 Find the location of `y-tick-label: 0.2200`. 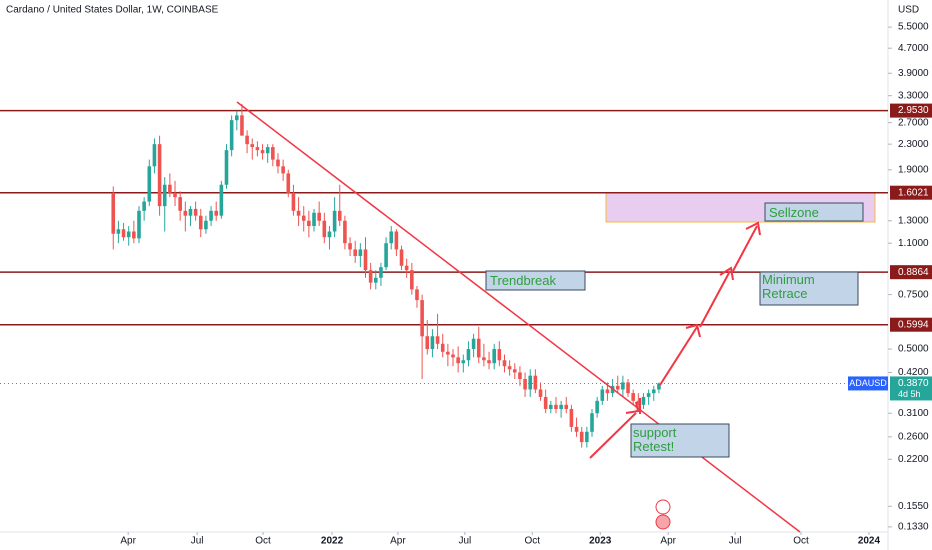

y-tick-label: 0.2200 is located at coordinates (913, 459).